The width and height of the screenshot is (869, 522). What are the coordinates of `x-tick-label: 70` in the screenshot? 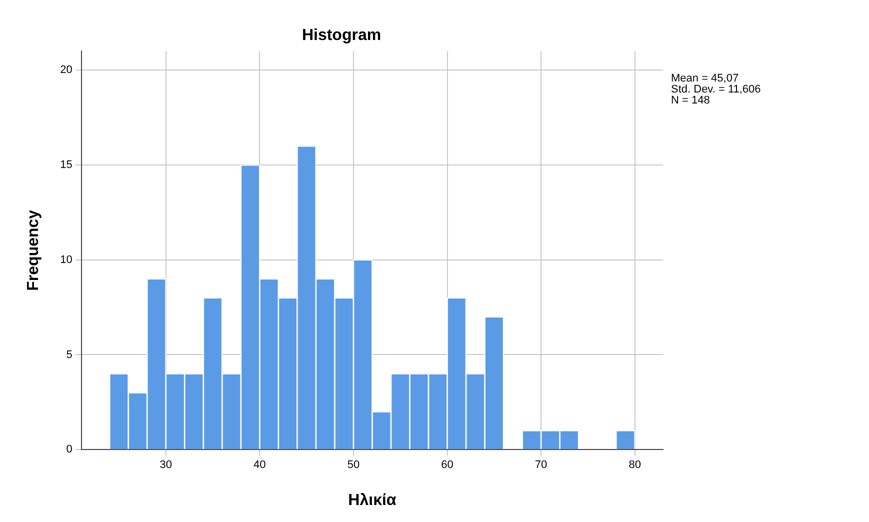 It's located at (541, 465).